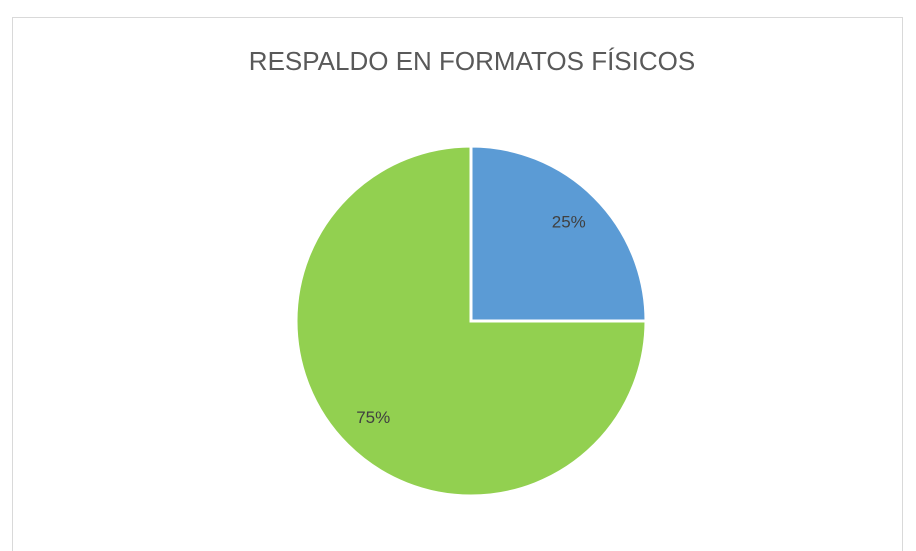 This screenshot has width=916, height=551. I want to click on pie-slice, so click(558, 233).